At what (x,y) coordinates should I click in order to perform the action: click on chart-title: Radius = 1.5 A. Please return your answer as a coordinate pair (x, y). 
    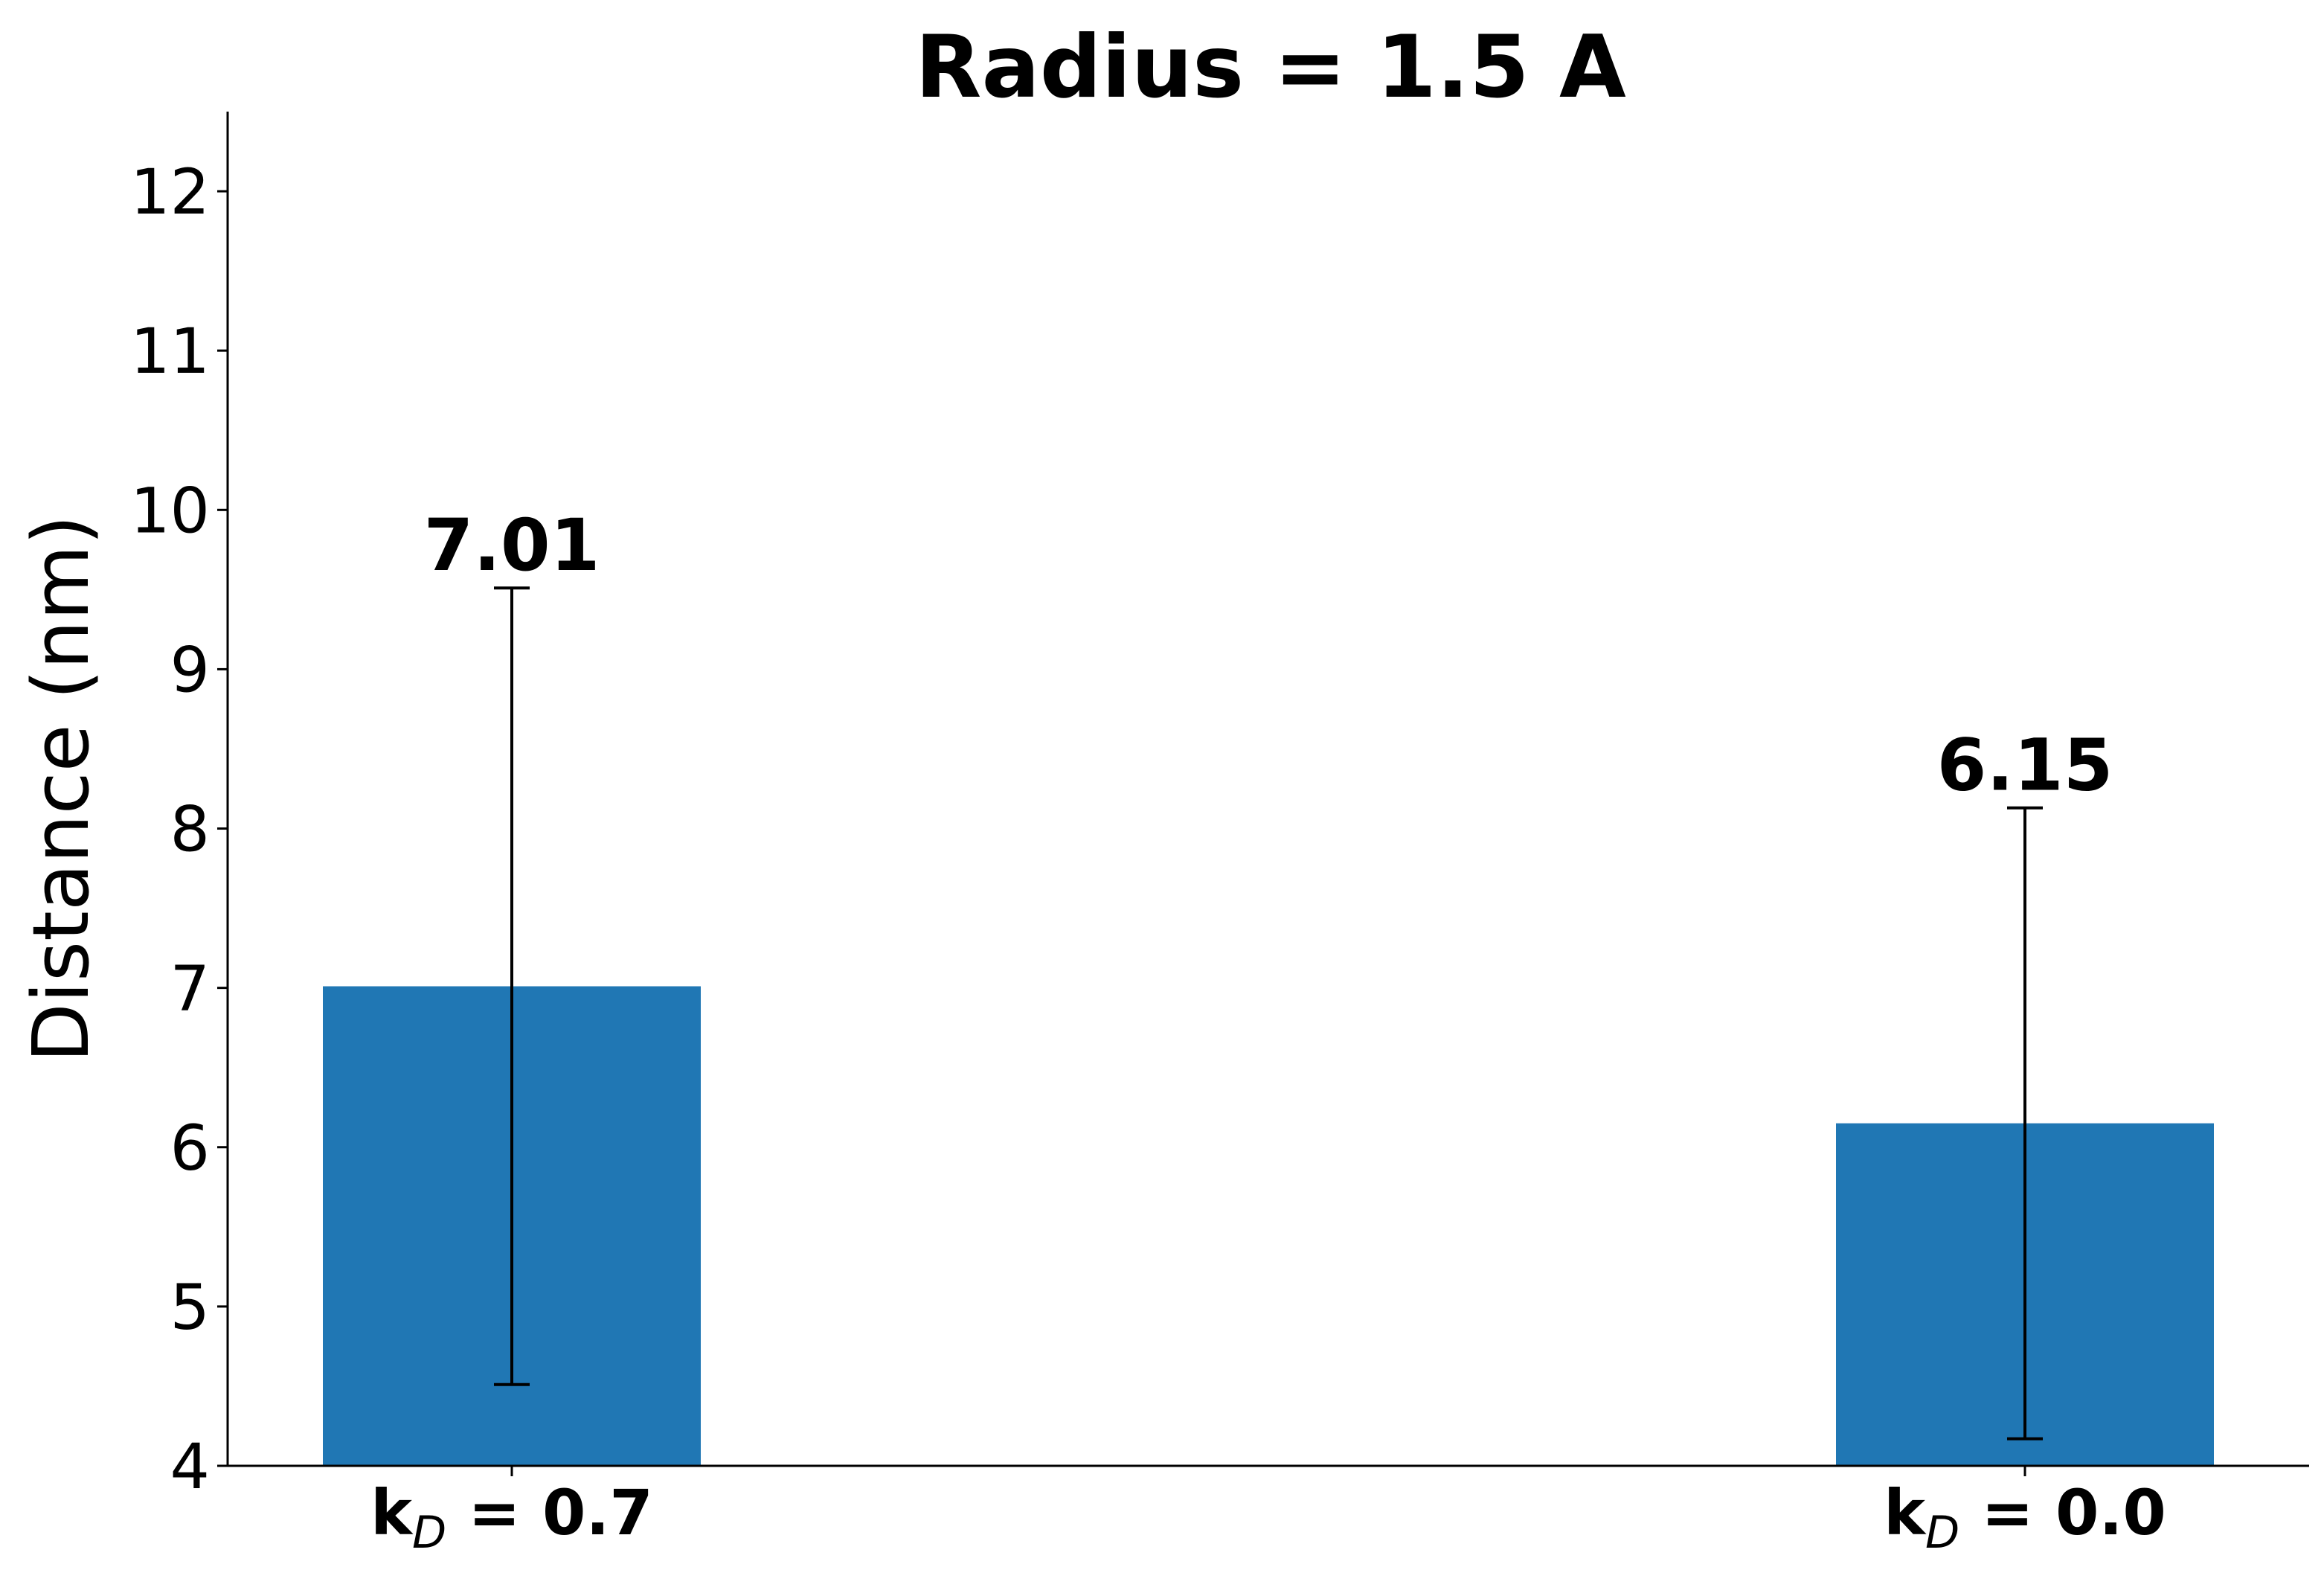
    Looking at the image, I should click on (1270, 67).